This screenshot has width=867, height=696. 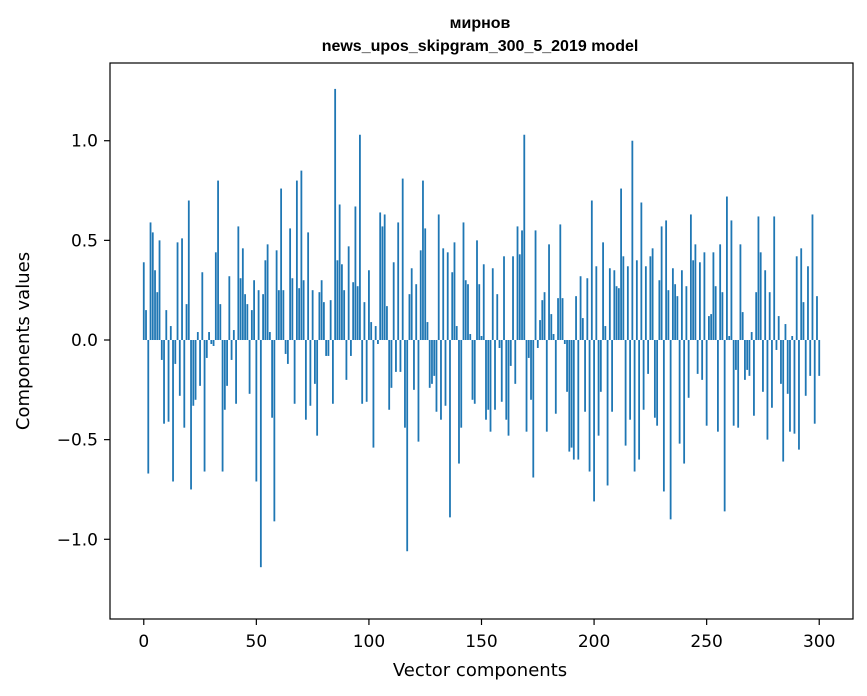 I want to click on y-axis-label: Components values, so click(x=23, y=341).